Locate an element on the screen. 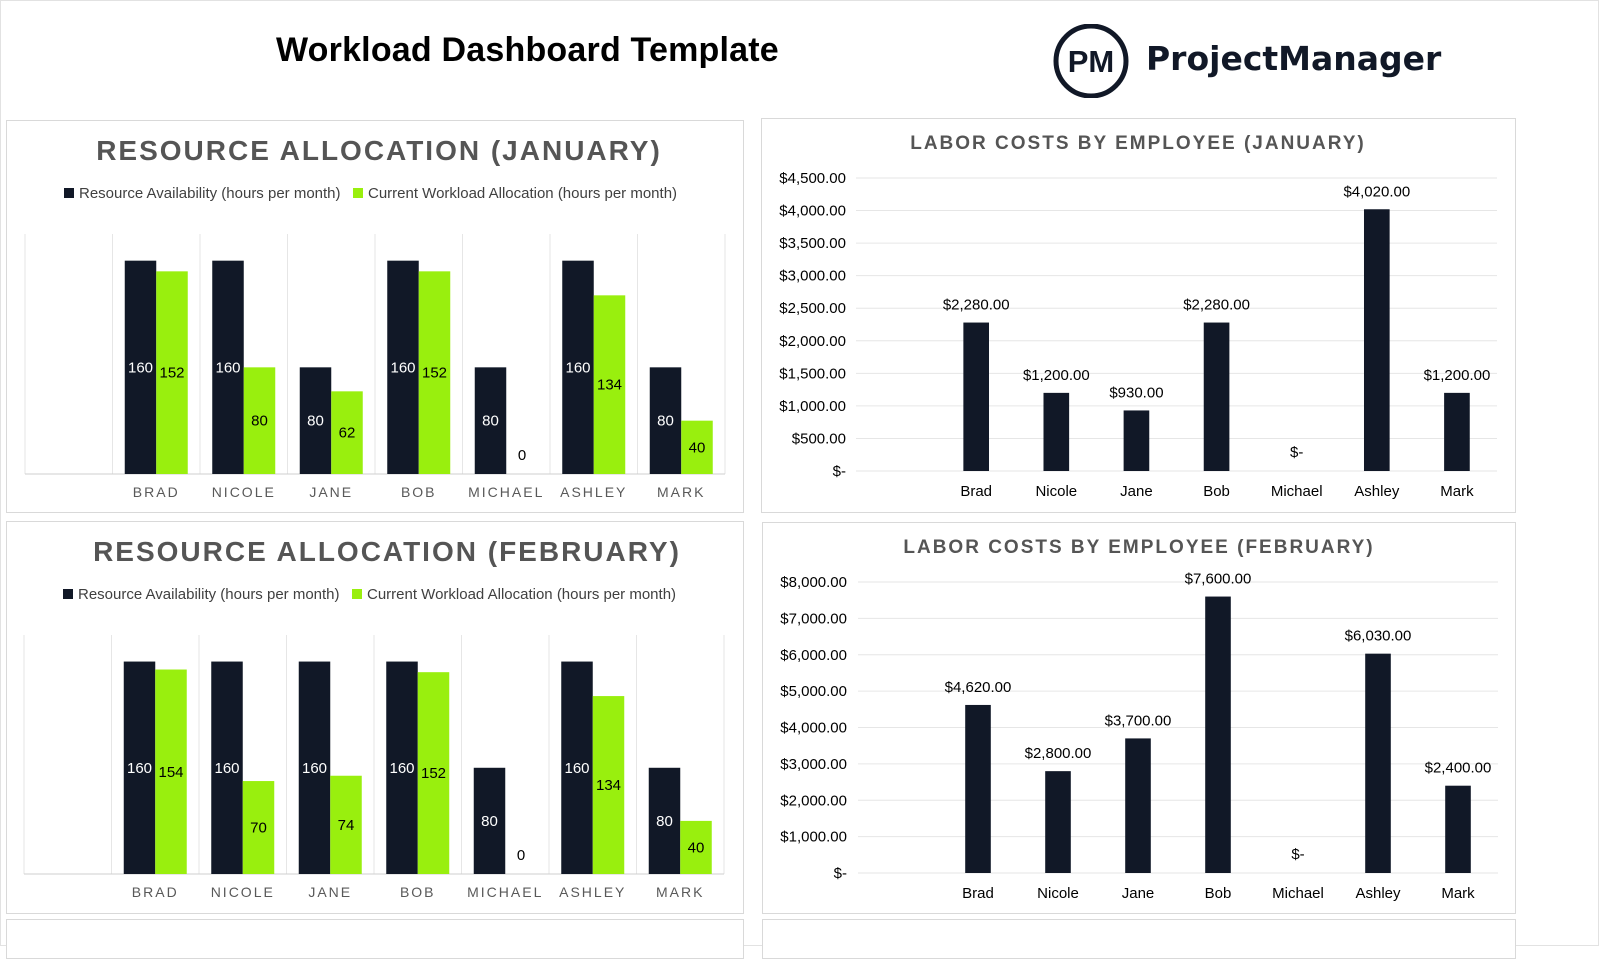 The image size is (1600, 959). data-label-brad: $2,280.00 is located at coordinates (976, 305).